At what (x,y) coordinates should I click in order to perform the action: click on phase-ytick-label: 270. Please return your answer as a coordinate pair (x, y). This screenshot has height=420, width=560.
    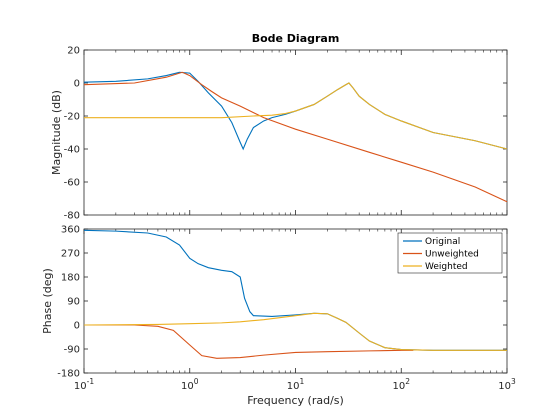
    Looking at the image, I should click on (70, 254).